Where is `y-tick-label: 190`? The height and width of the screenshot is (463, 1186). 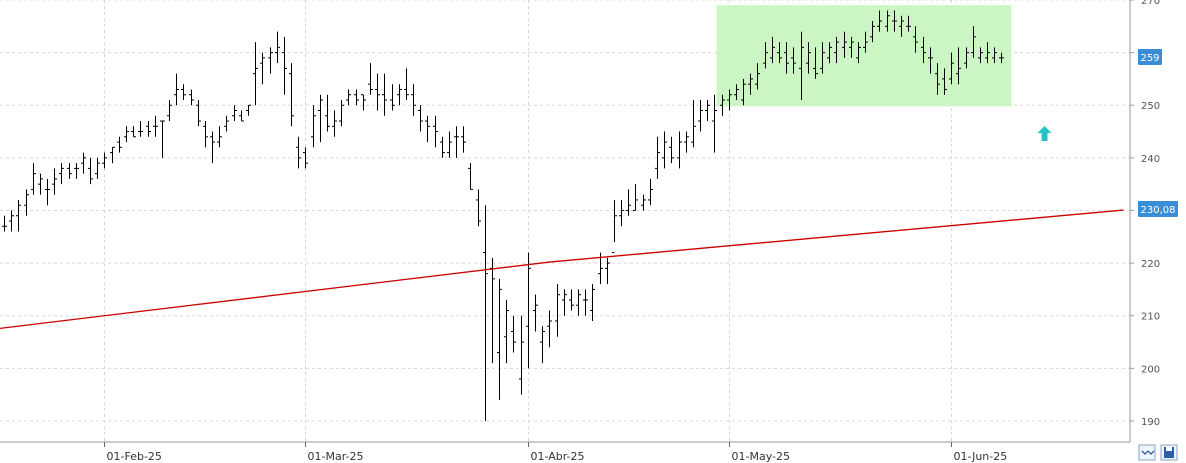
y-tick-label: 190 is located at coordinates (1150, 422).